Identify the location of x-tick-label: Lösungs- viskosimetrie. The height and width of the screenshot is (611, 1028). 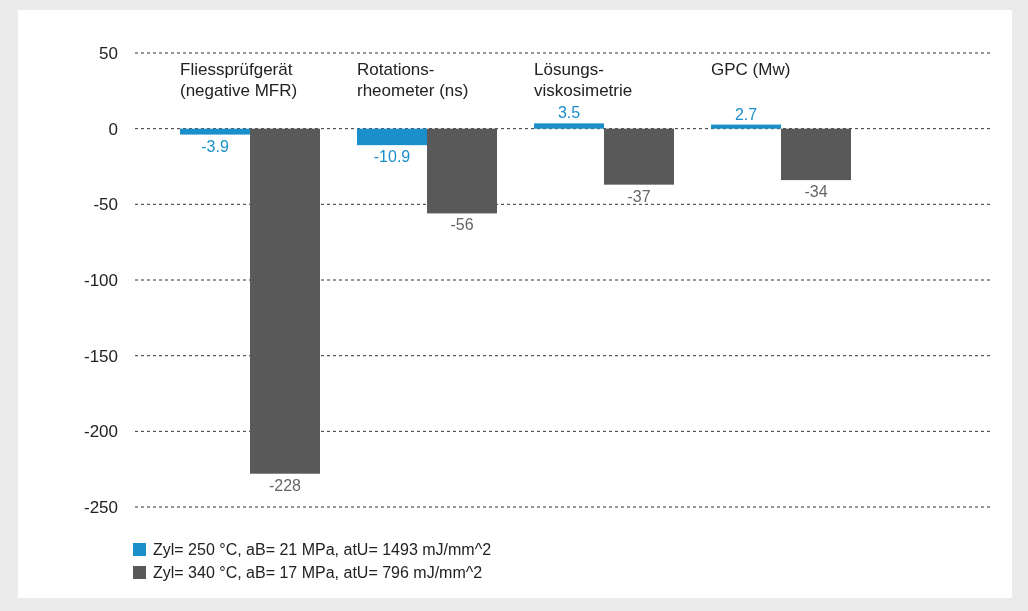
(583, 80).